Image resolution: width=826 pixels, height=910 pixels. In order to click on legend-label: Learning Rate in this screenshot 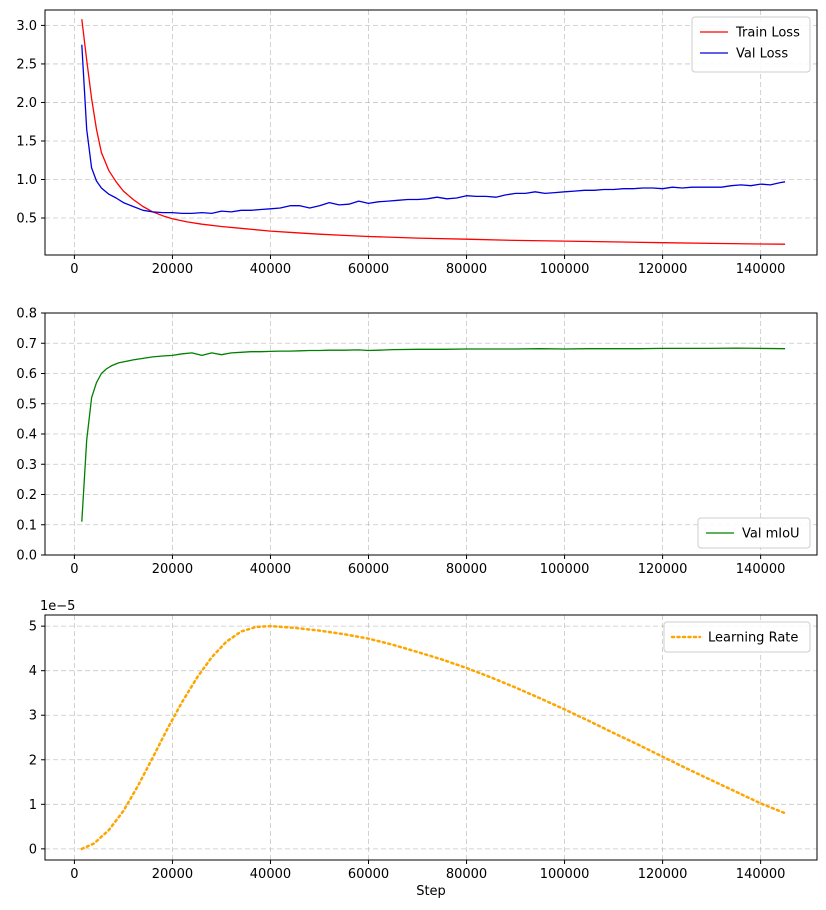, I will do `click(753, 638)`.